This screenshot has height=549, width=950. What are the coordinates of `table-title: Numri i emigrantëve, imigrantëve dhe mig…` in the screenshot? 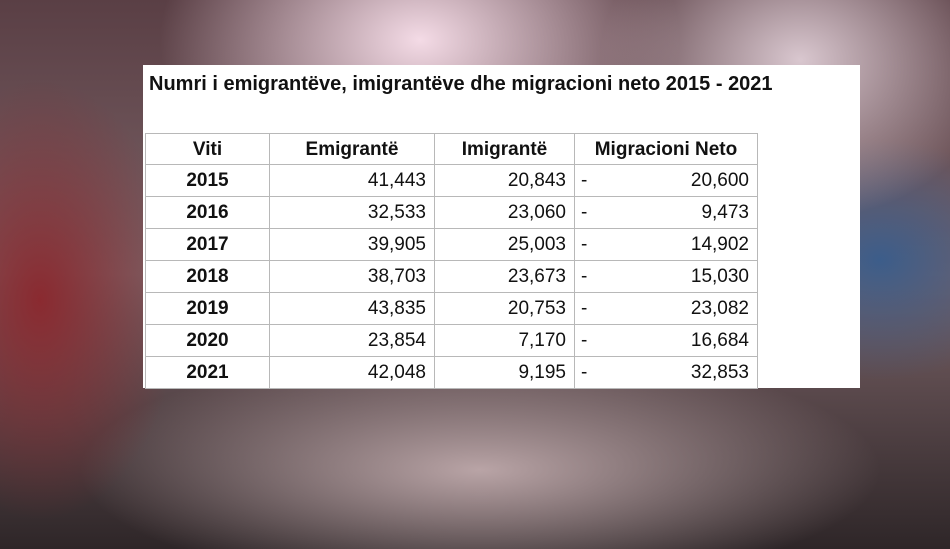 It's located at (461, 84).